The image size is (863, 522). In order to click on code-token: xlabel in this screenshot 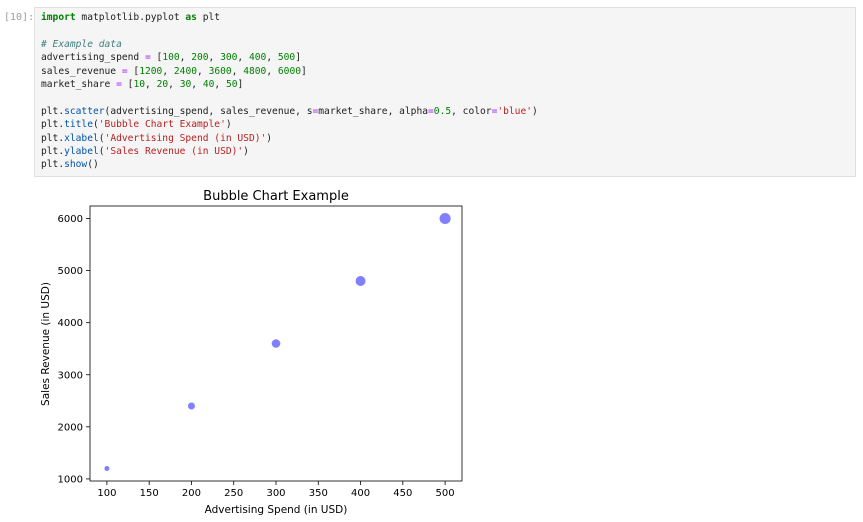, I will do `click(81, 138)`.